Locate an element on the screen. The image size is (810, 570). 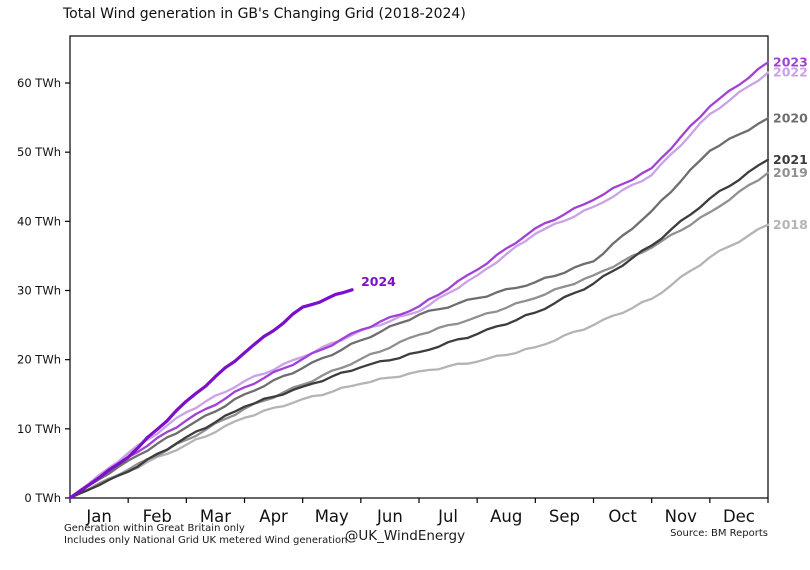
month-label-jul: Jul is located at coordinates (447, 516).